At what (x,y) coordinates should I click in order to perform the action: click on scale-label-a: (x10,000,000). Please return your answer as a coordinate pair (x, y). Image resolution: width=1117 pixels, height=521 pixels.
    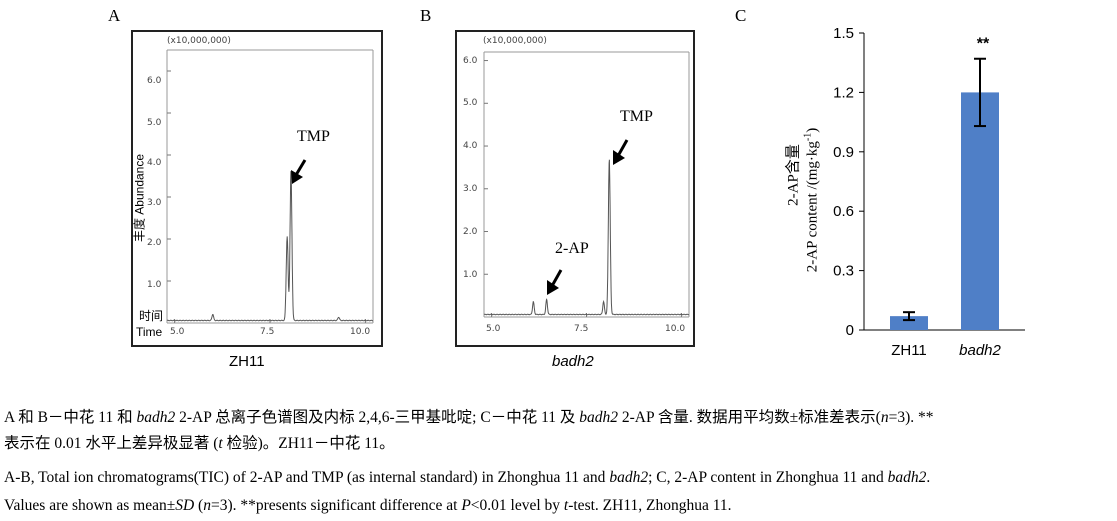
    Looking at the image, I should click on (199, 41).